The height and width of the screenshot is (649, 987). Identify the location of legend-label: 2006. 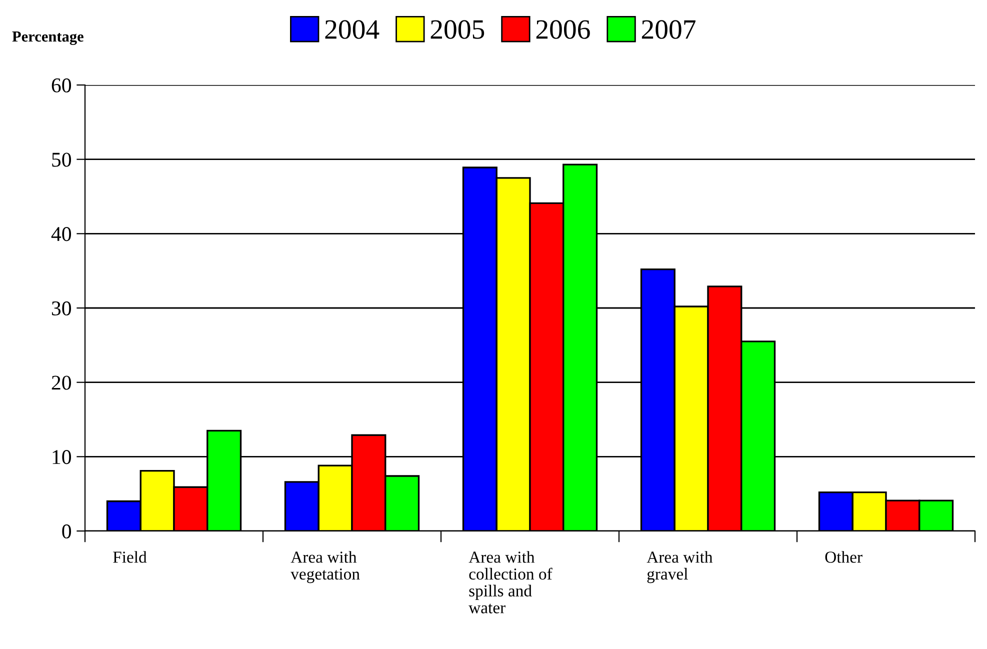
(563, 29).